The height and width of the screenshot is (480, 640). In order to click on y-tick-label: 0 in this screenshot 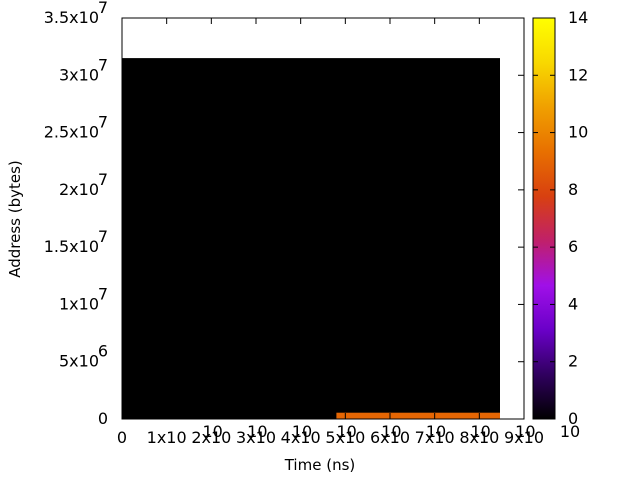, I will do `click(103, 418)`.